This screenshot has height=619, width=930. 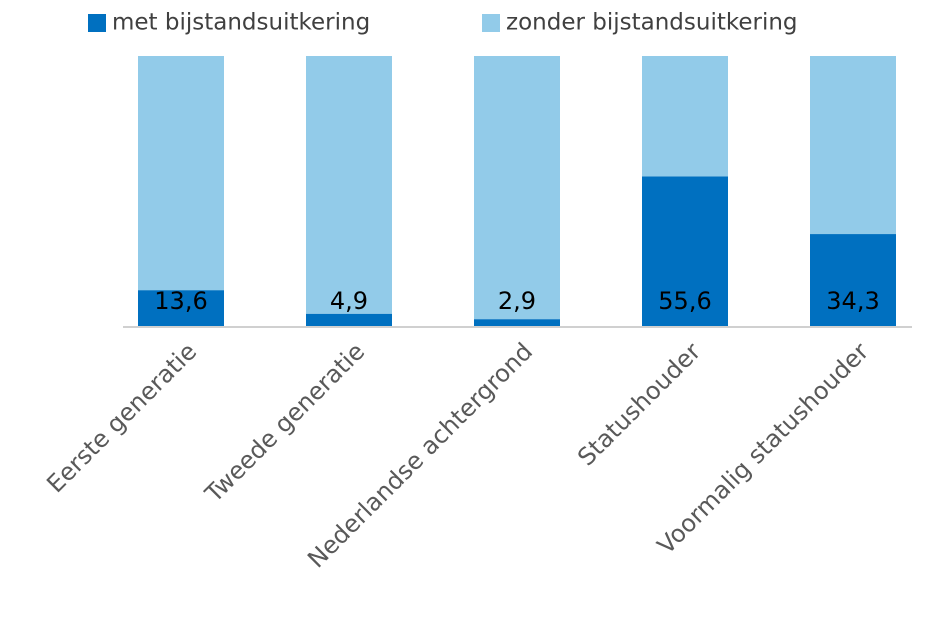 What do you see at coordinates (284, 422) in the screenshot?
I see `x-tick-label: Tweede generatie` at bounding box center [284, 422].